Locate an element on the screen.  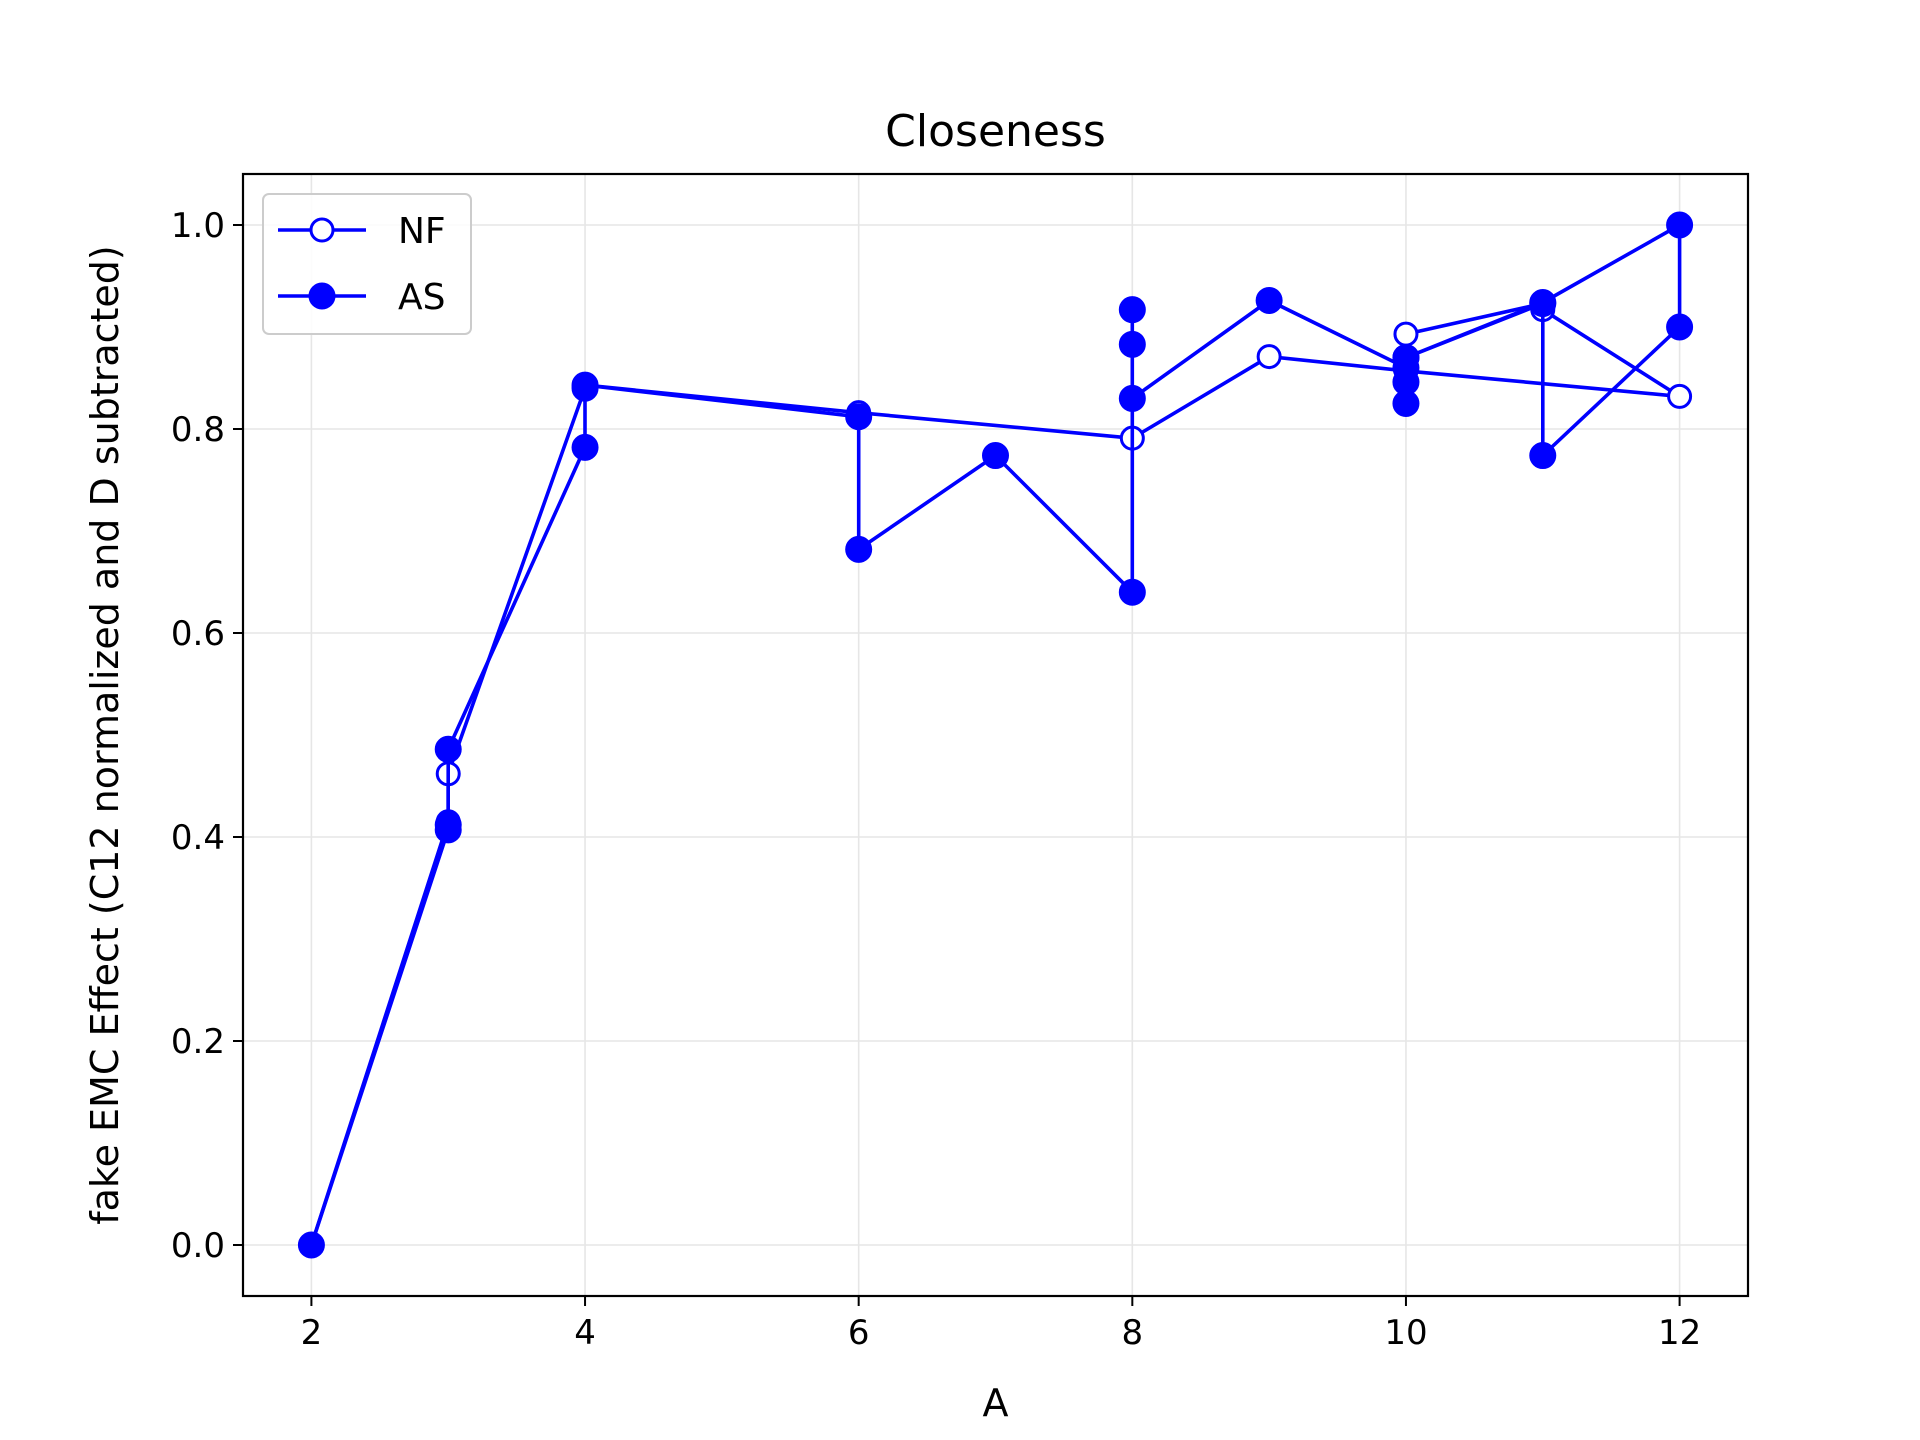
x-axis-label: A is located at coordinates (996, 1403).